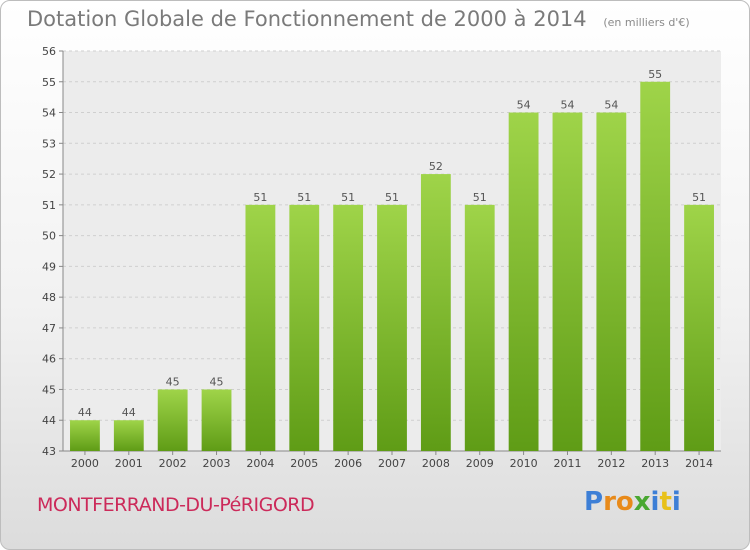 The image size is (750, 550). I want to click on x-tick-label: 2001, so click(129, 463).